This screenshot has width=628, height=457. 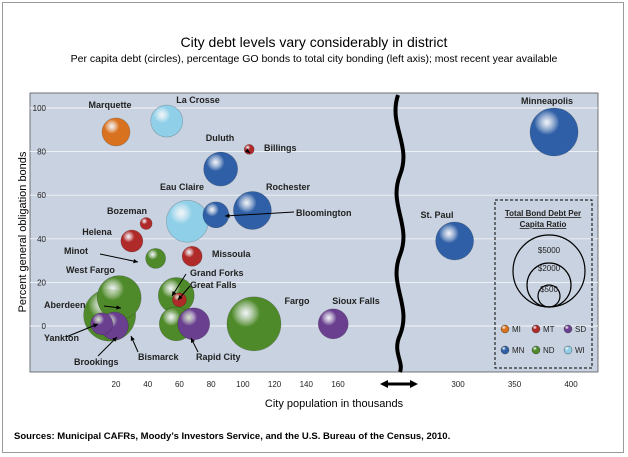 What do you see at coordinates (41, 239) in the screenshot?
I see `y-tick-label: 40` at bounding box center [41, 239].